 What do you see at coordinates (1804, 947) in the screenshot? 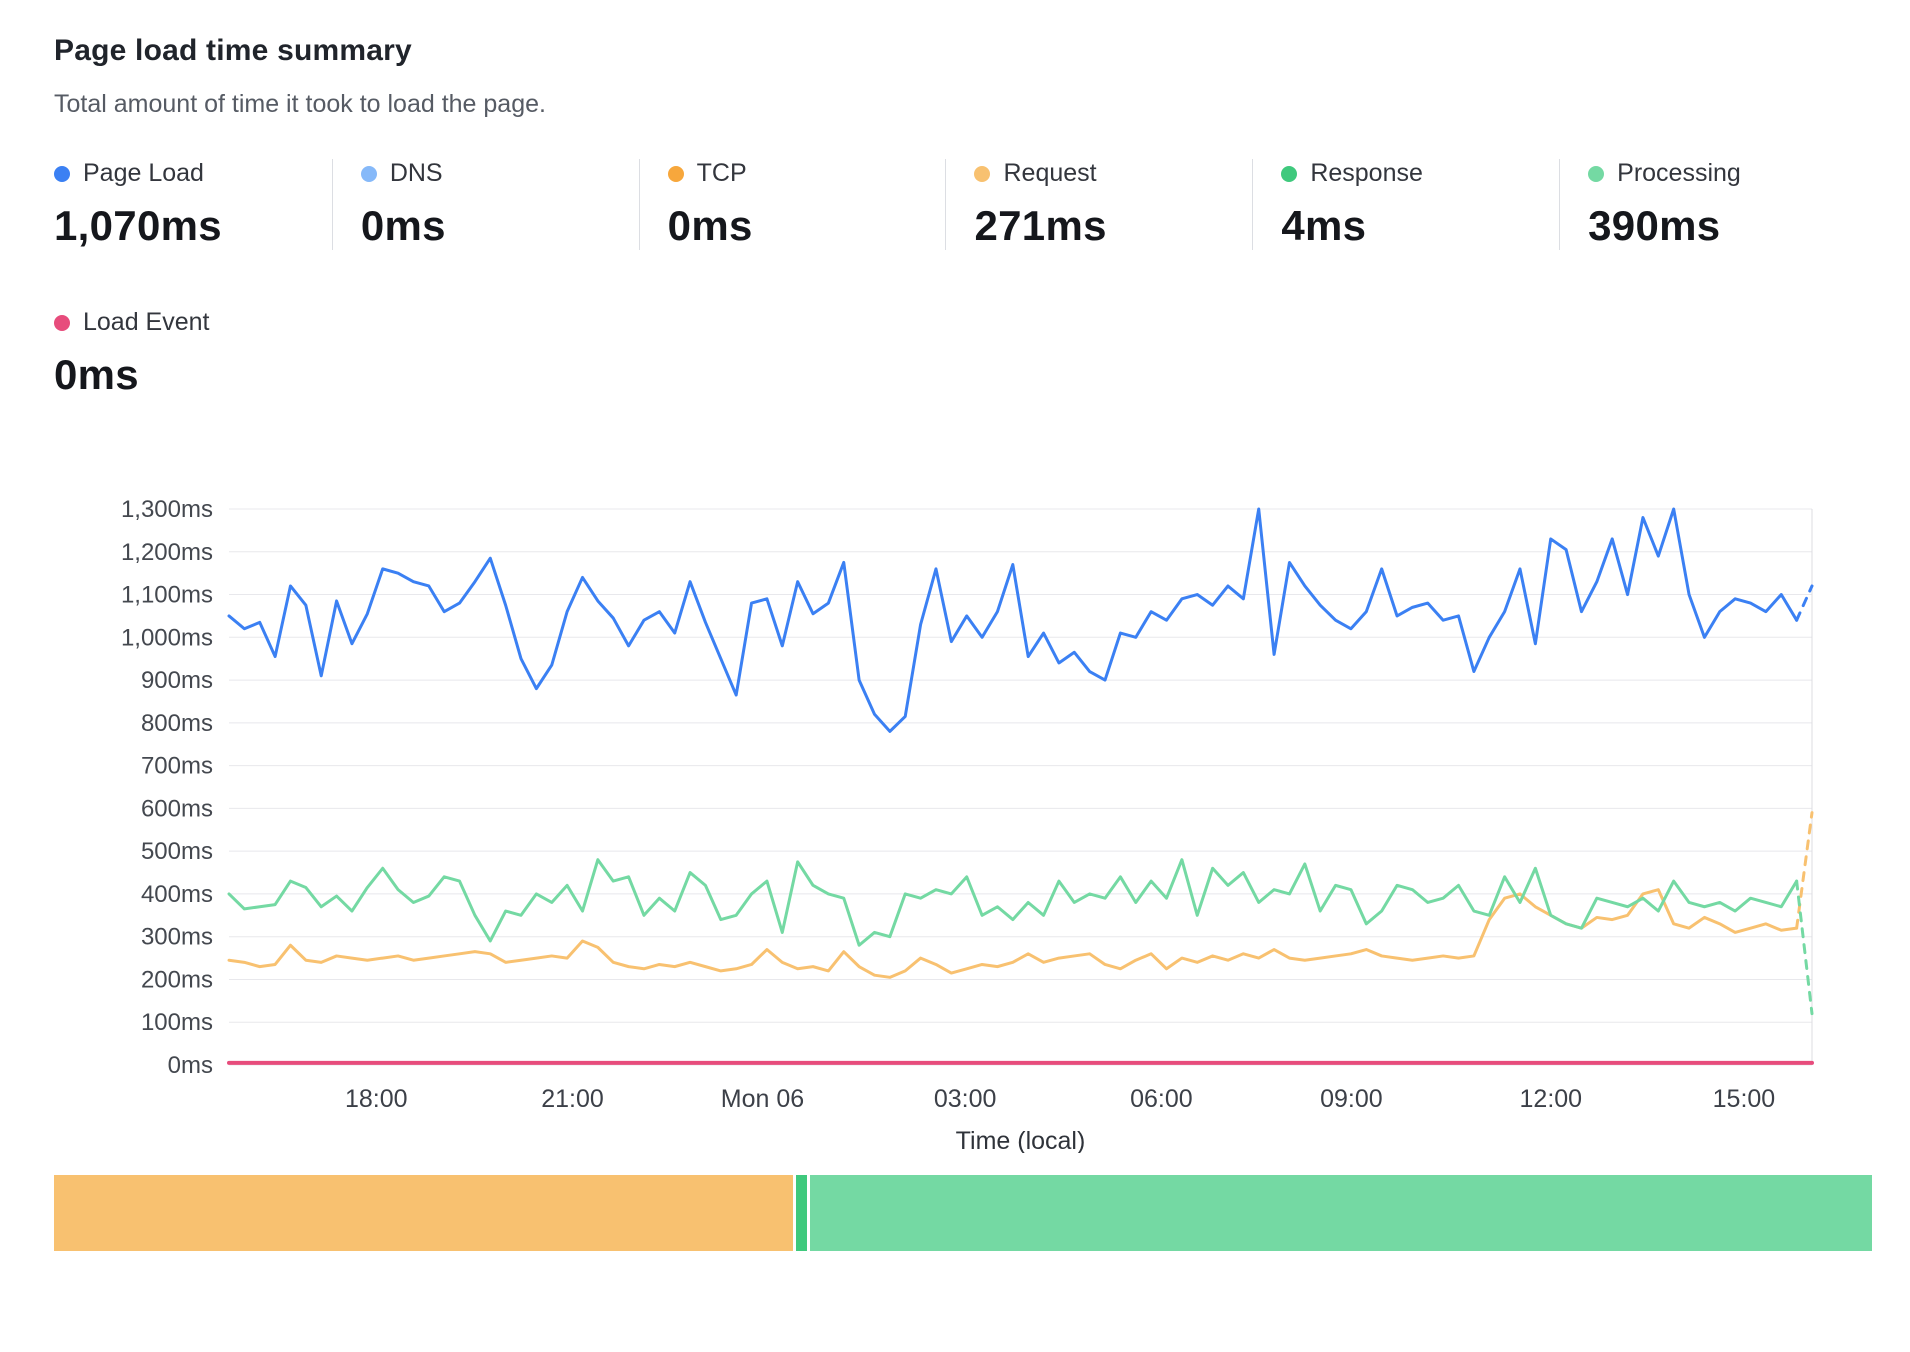
I see `series-line-processing-projection` at bounding box center [1804, 947].